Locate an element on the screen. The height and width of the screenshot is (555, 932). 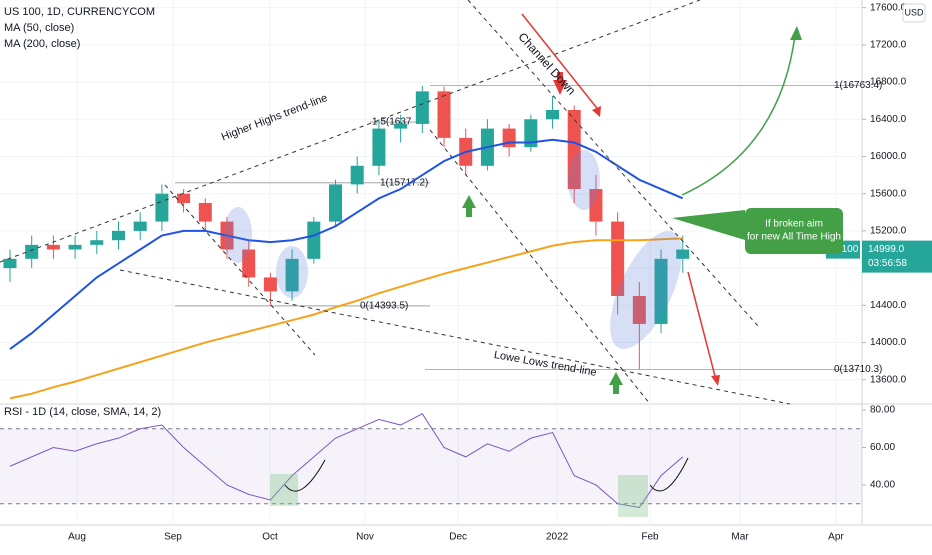
currency-box is located at coordinates (914, 13).